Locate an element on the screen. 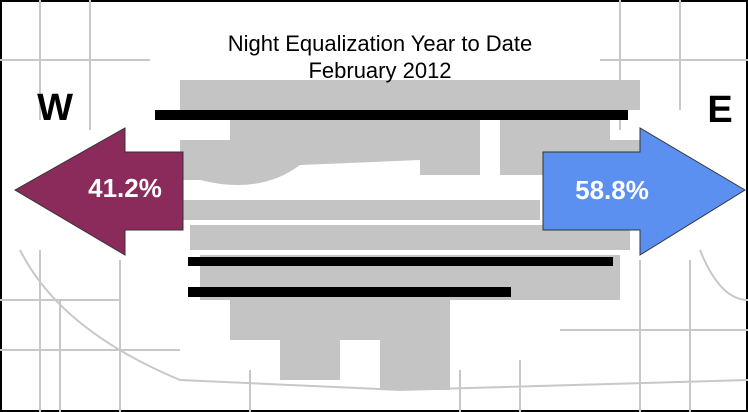 The height and width of the screenshot is (412, 748). west-share: 41.2% is located at coordinates (125, 188).